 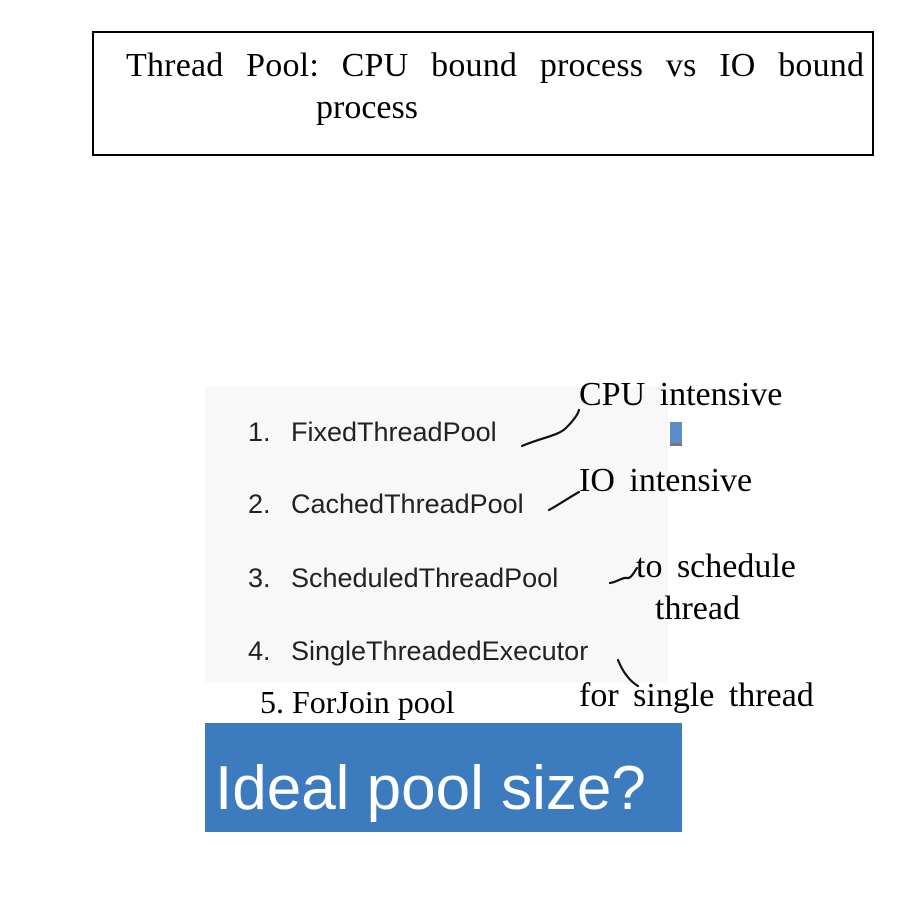 What do you see at coordinates (716, 566) in the screenshot?
I see `annotation-to-schedule: to schedule` at bounding box center [716, 566].